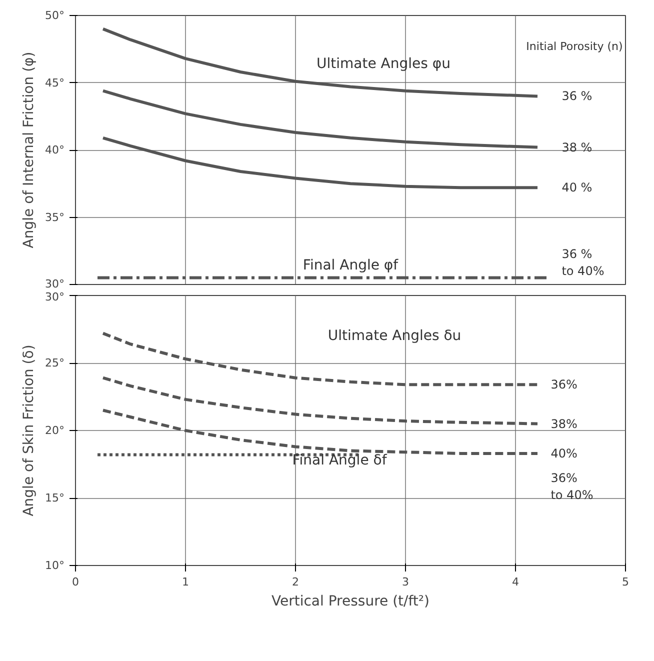 The height and width of the screenshot is (661, 654). Describe the element at coordinates (75, 582) in the screenshot. I see `x-tick-label: 0` at that location.